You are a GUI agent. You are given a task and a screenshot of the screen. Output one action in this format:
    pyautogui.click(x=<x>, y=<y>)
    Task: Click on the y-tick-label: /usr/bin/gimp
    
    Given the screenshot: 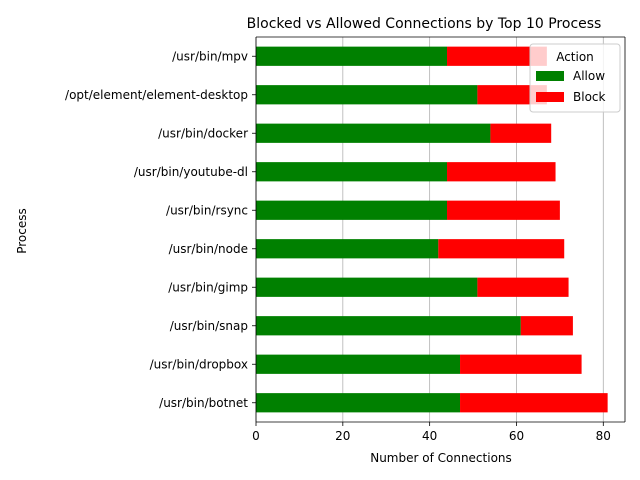 What is the action you would take?
    pyautogui.click(x=208, y=287)
    